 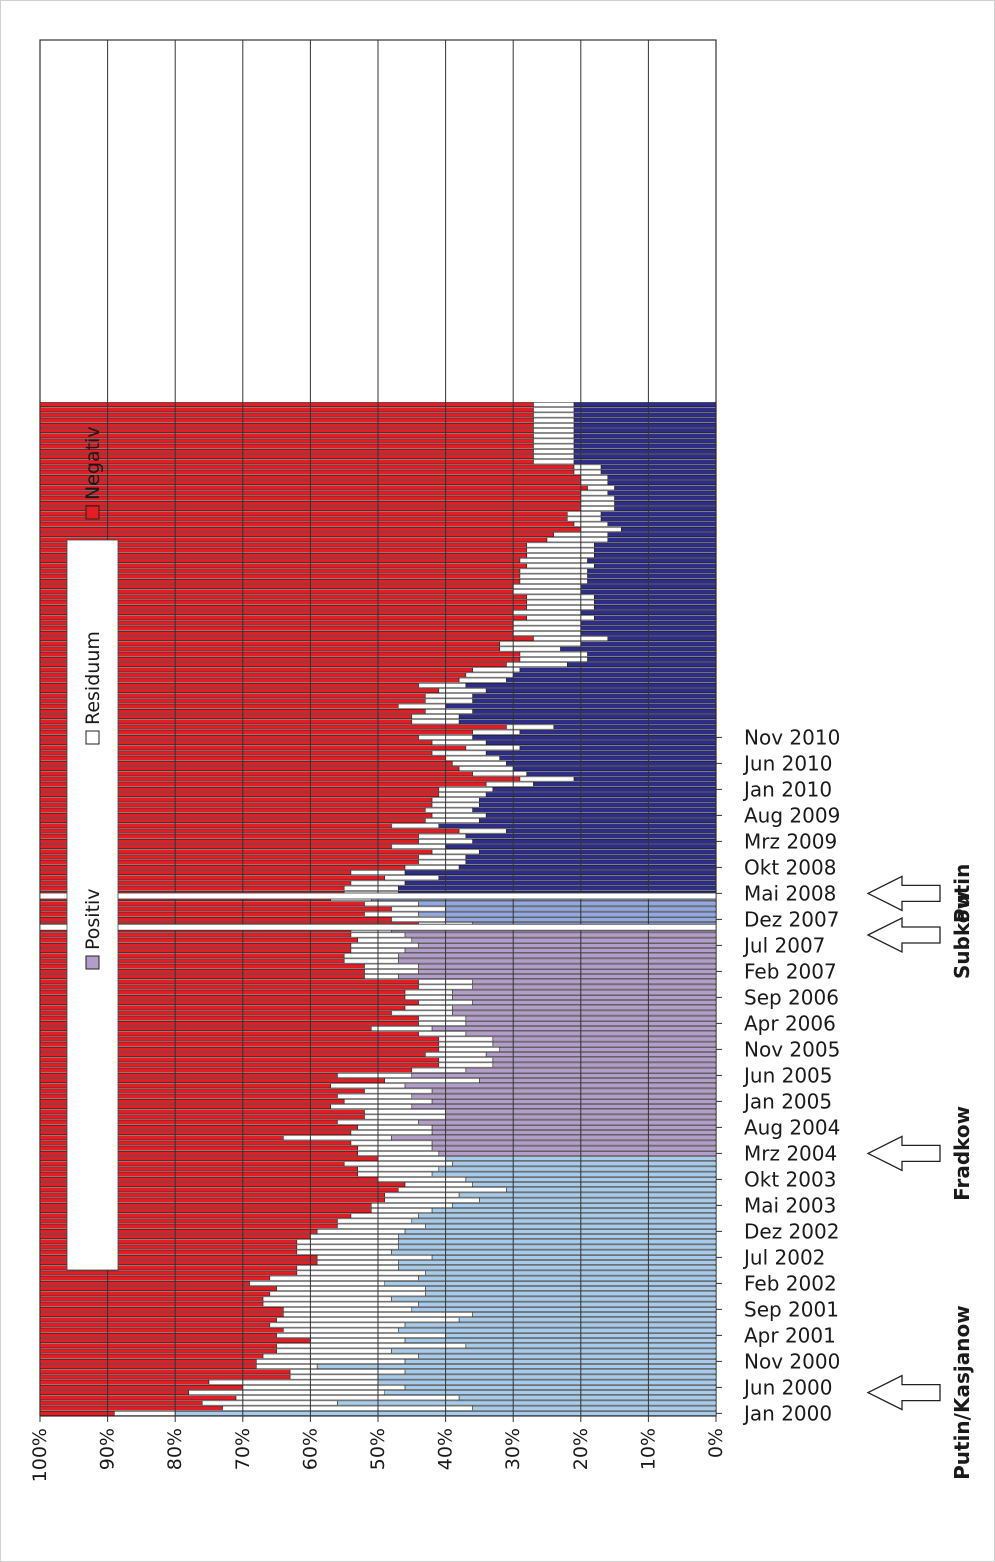 I want to click on y-tick-label: Apr 2006, so click(x=790, y=1023).